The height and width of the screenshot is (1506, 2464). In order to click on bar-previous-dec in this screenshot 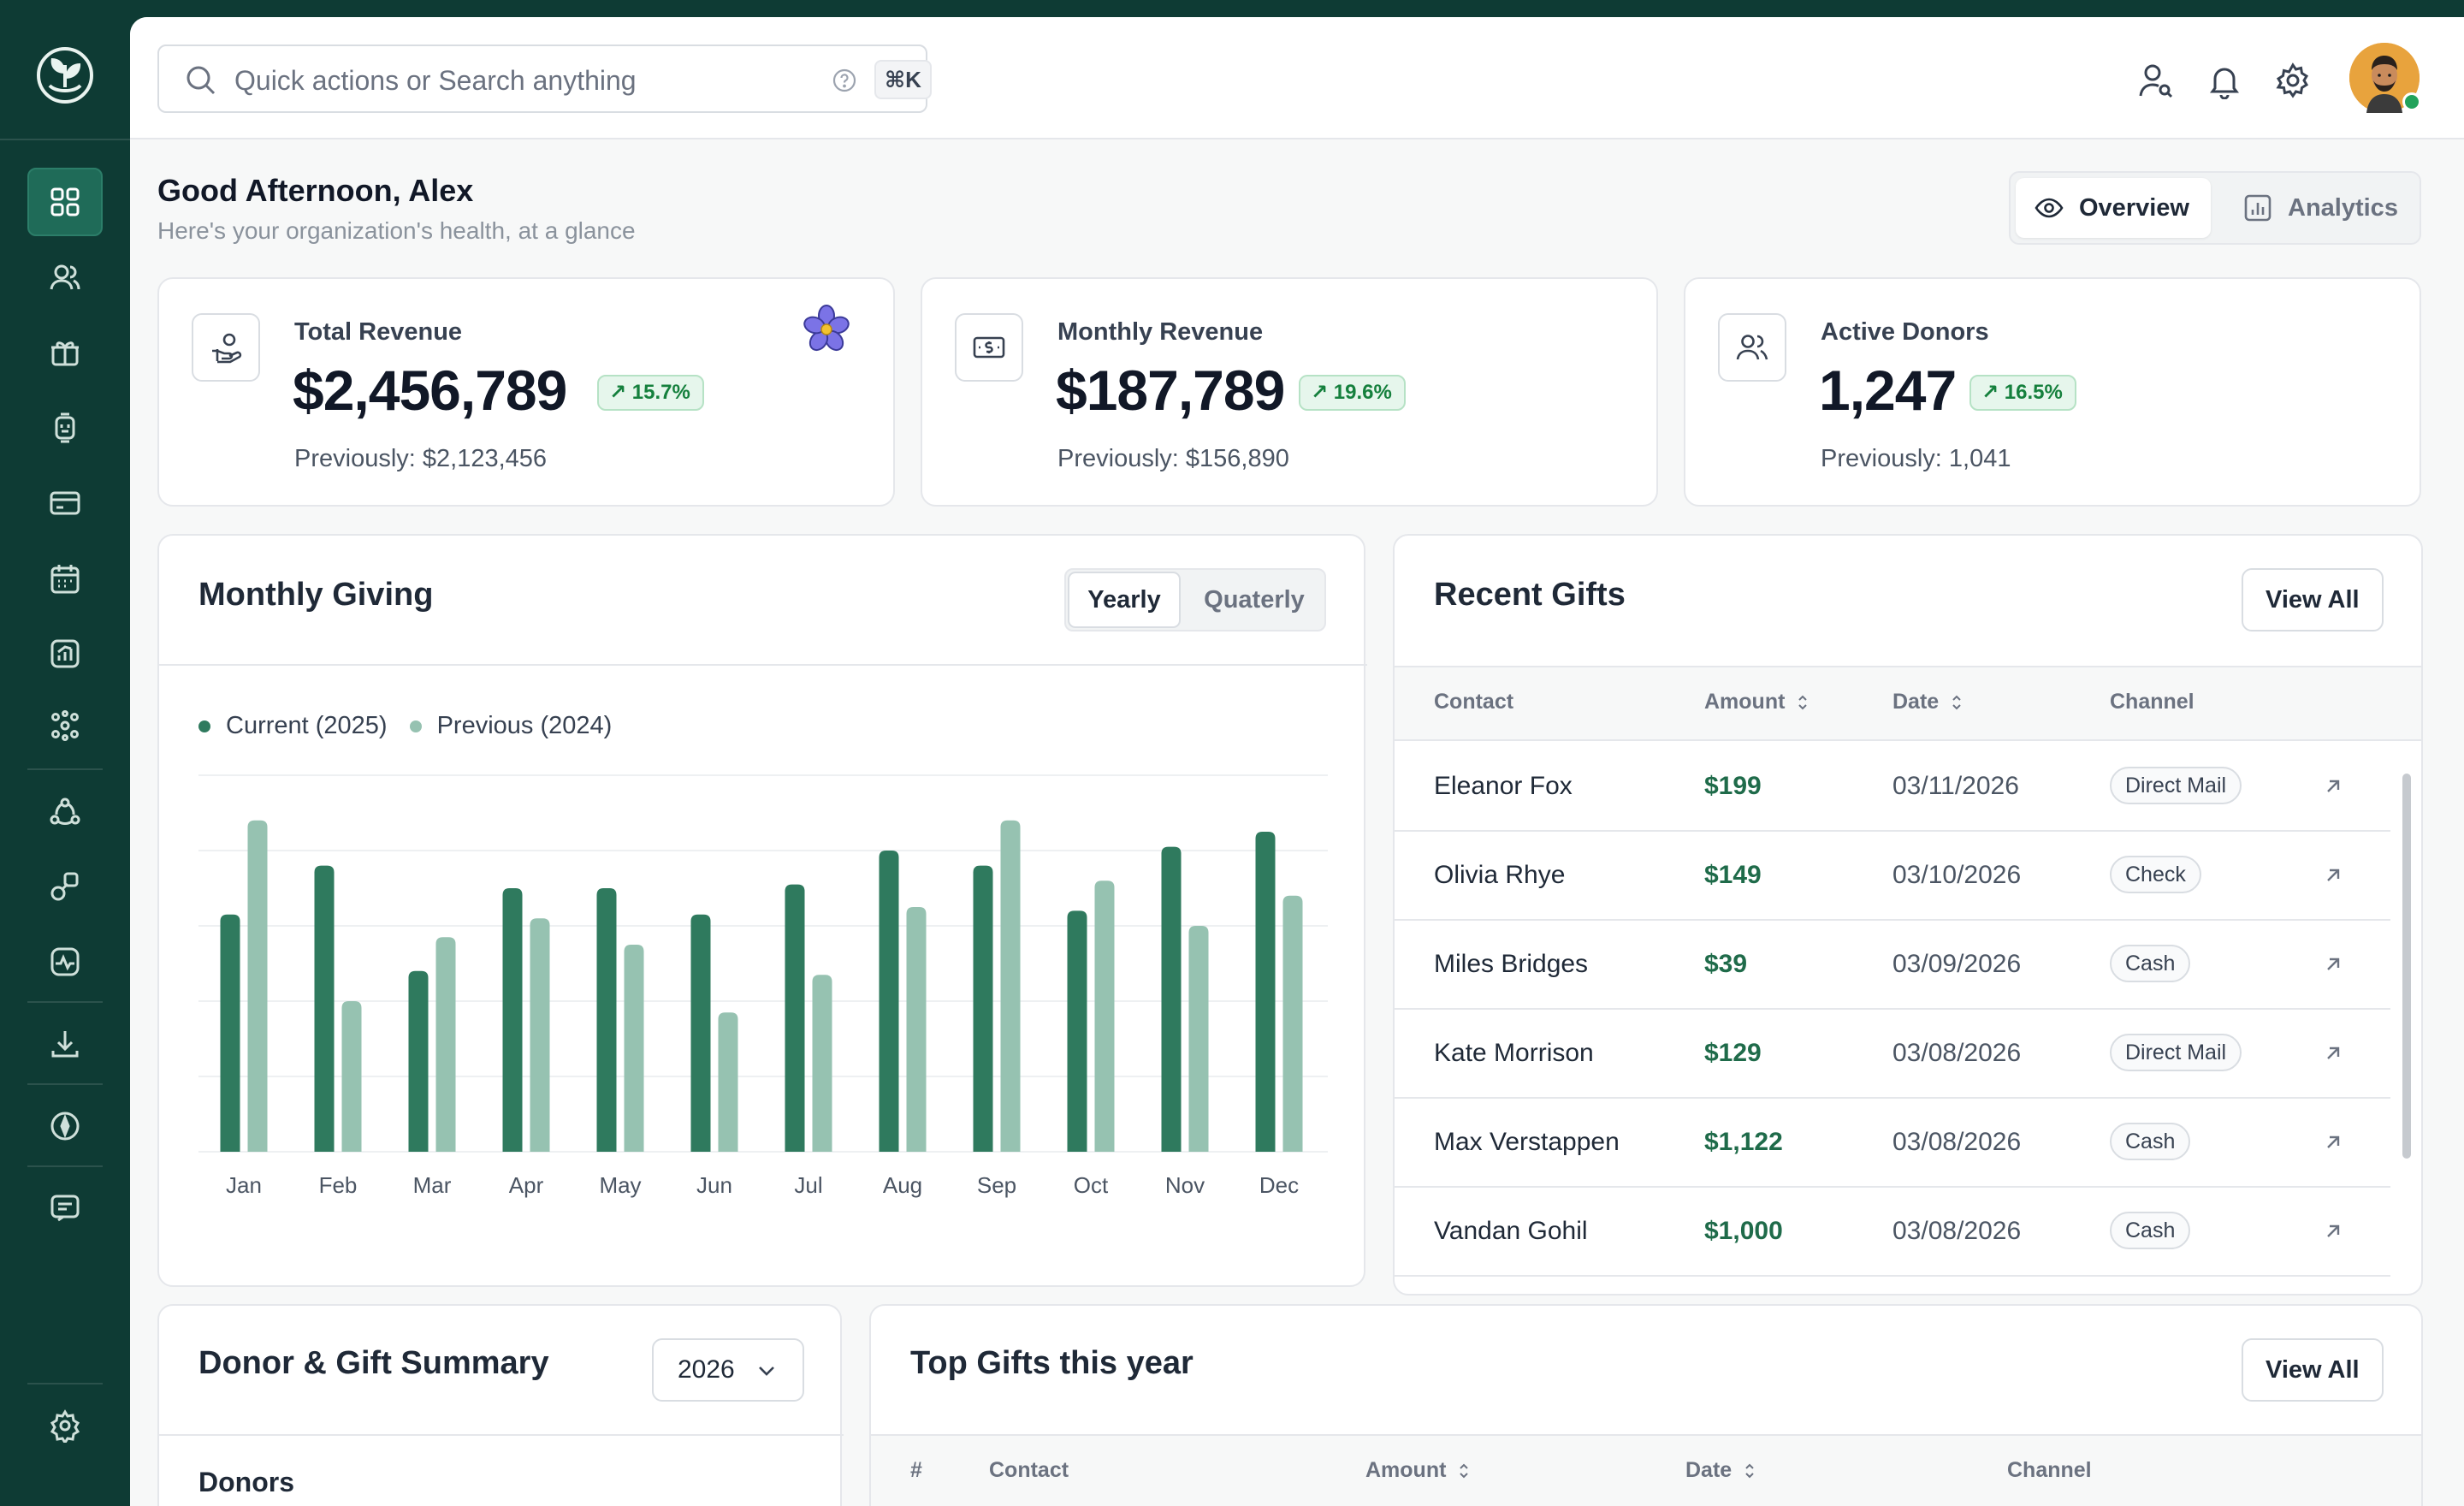, I will do `click(1292, 1023)`.